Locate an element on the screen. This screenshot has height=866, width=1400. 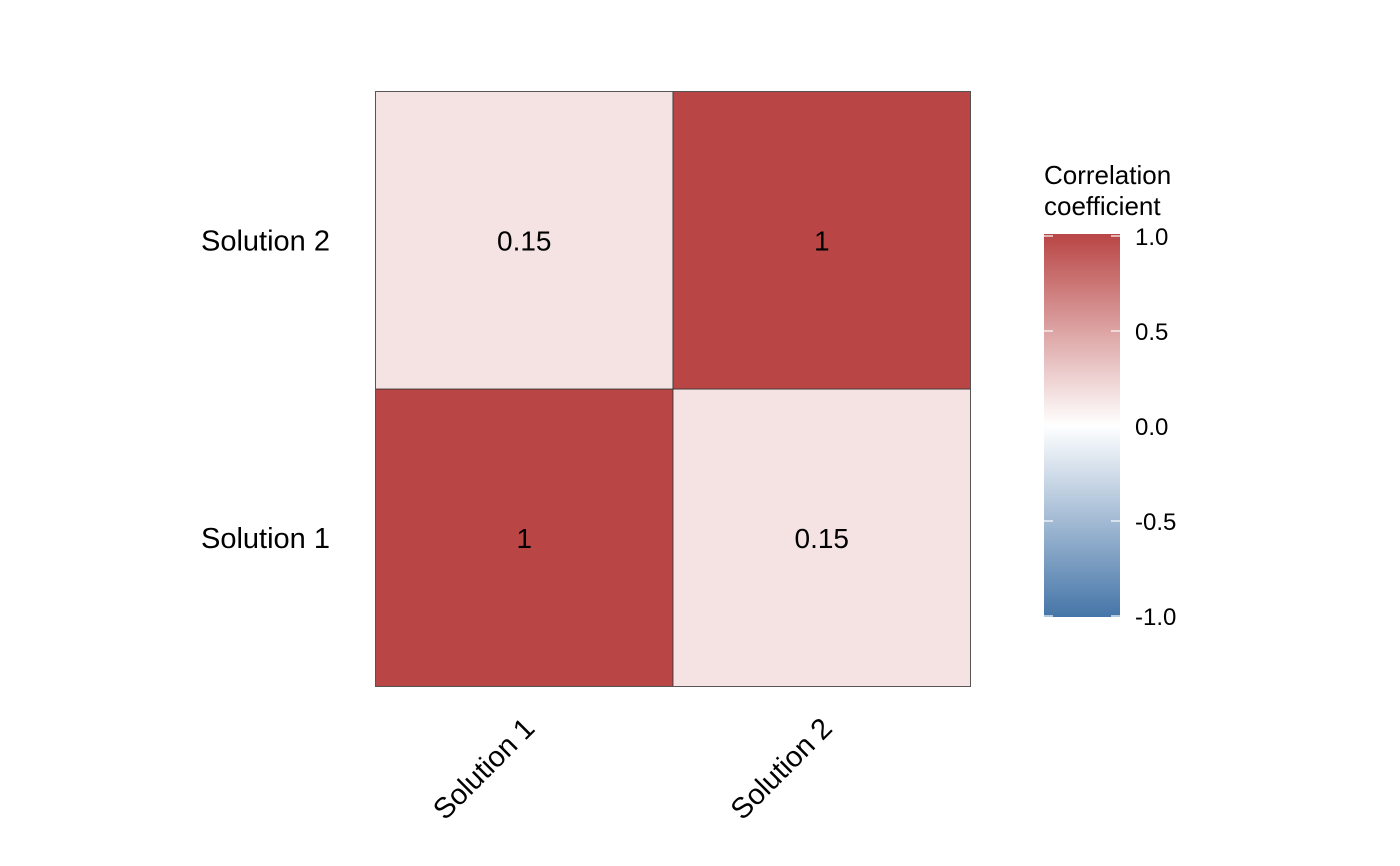
cell-labels: 1 0.15 0.15 1 is located at coordinates (673, 389).